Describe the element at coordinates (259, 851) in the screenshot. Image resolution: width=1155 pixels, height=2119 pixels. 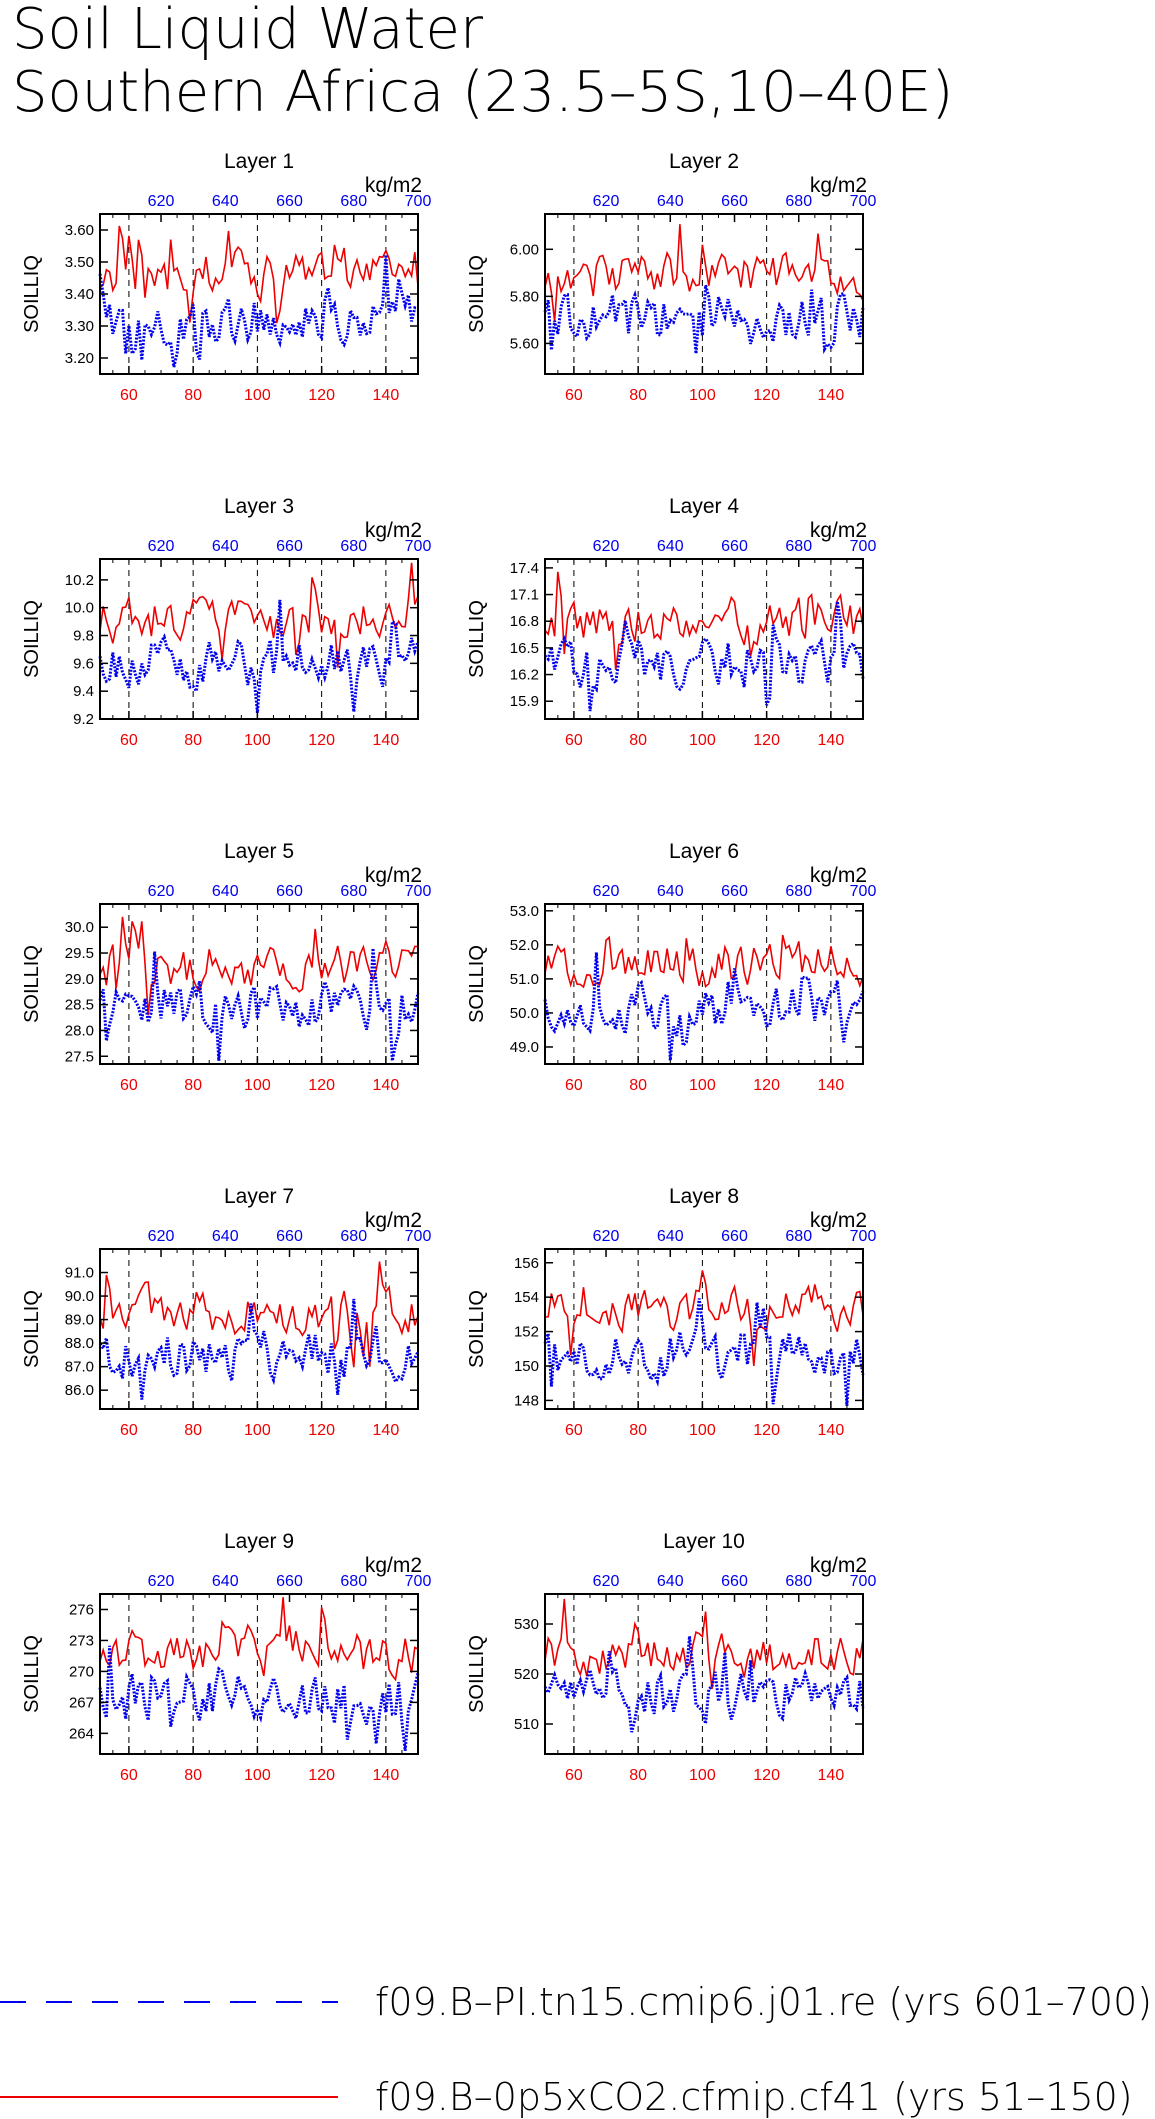
I see `panel-title: Layer 5` at that location.